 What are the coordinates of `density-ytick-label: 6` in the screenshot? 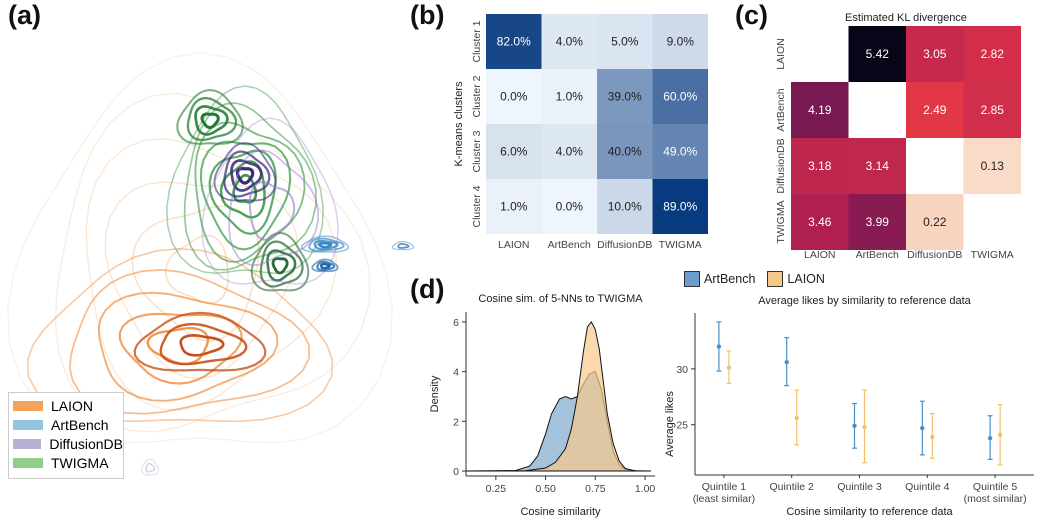 It's located at (456, 323).